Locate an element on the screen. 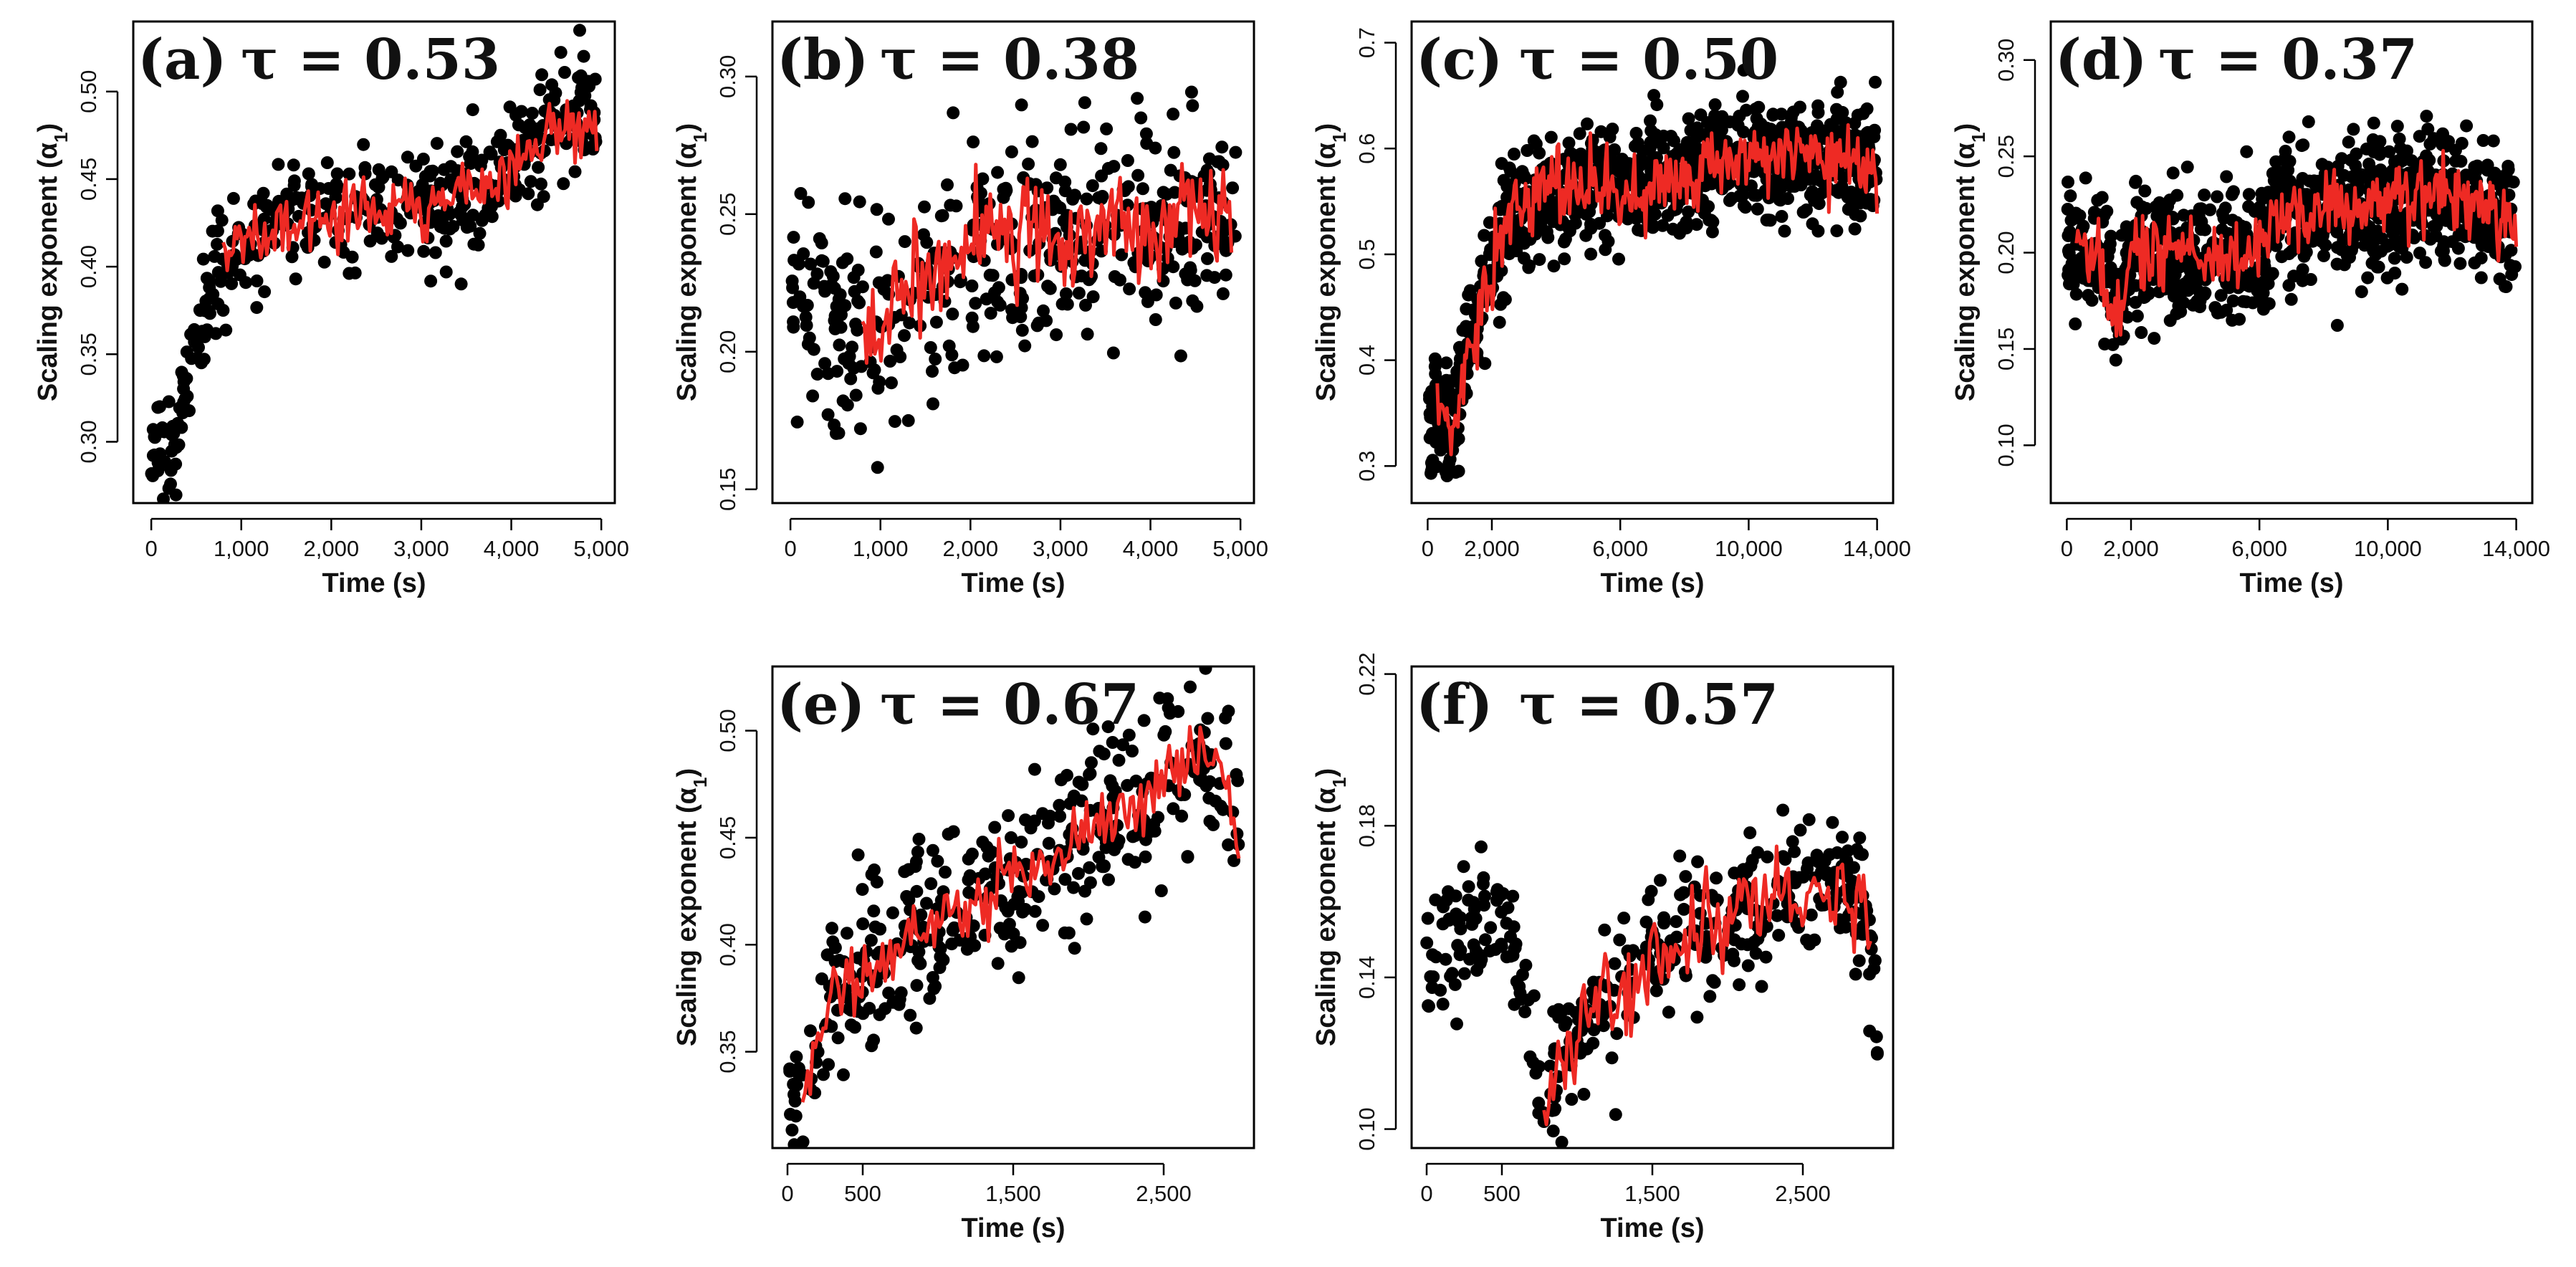  x-tick-label: 1,000 is located at coordinates (241, 548).